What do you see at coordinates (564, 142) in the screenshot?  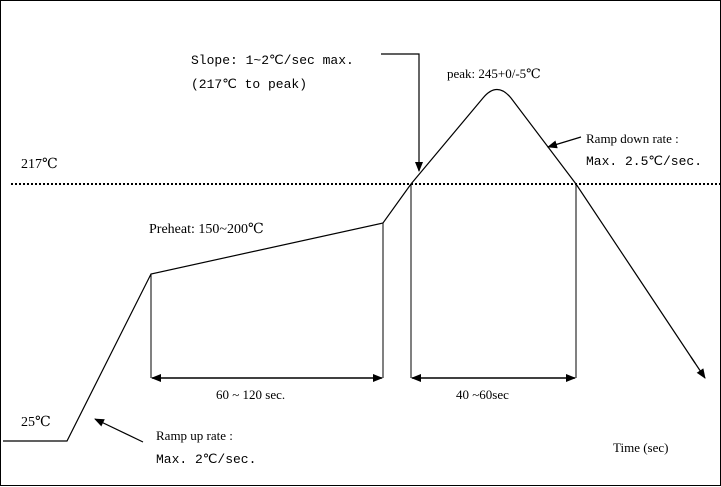 I see `ramp-down-pointer-arrow` at bounding box center [564, 142].